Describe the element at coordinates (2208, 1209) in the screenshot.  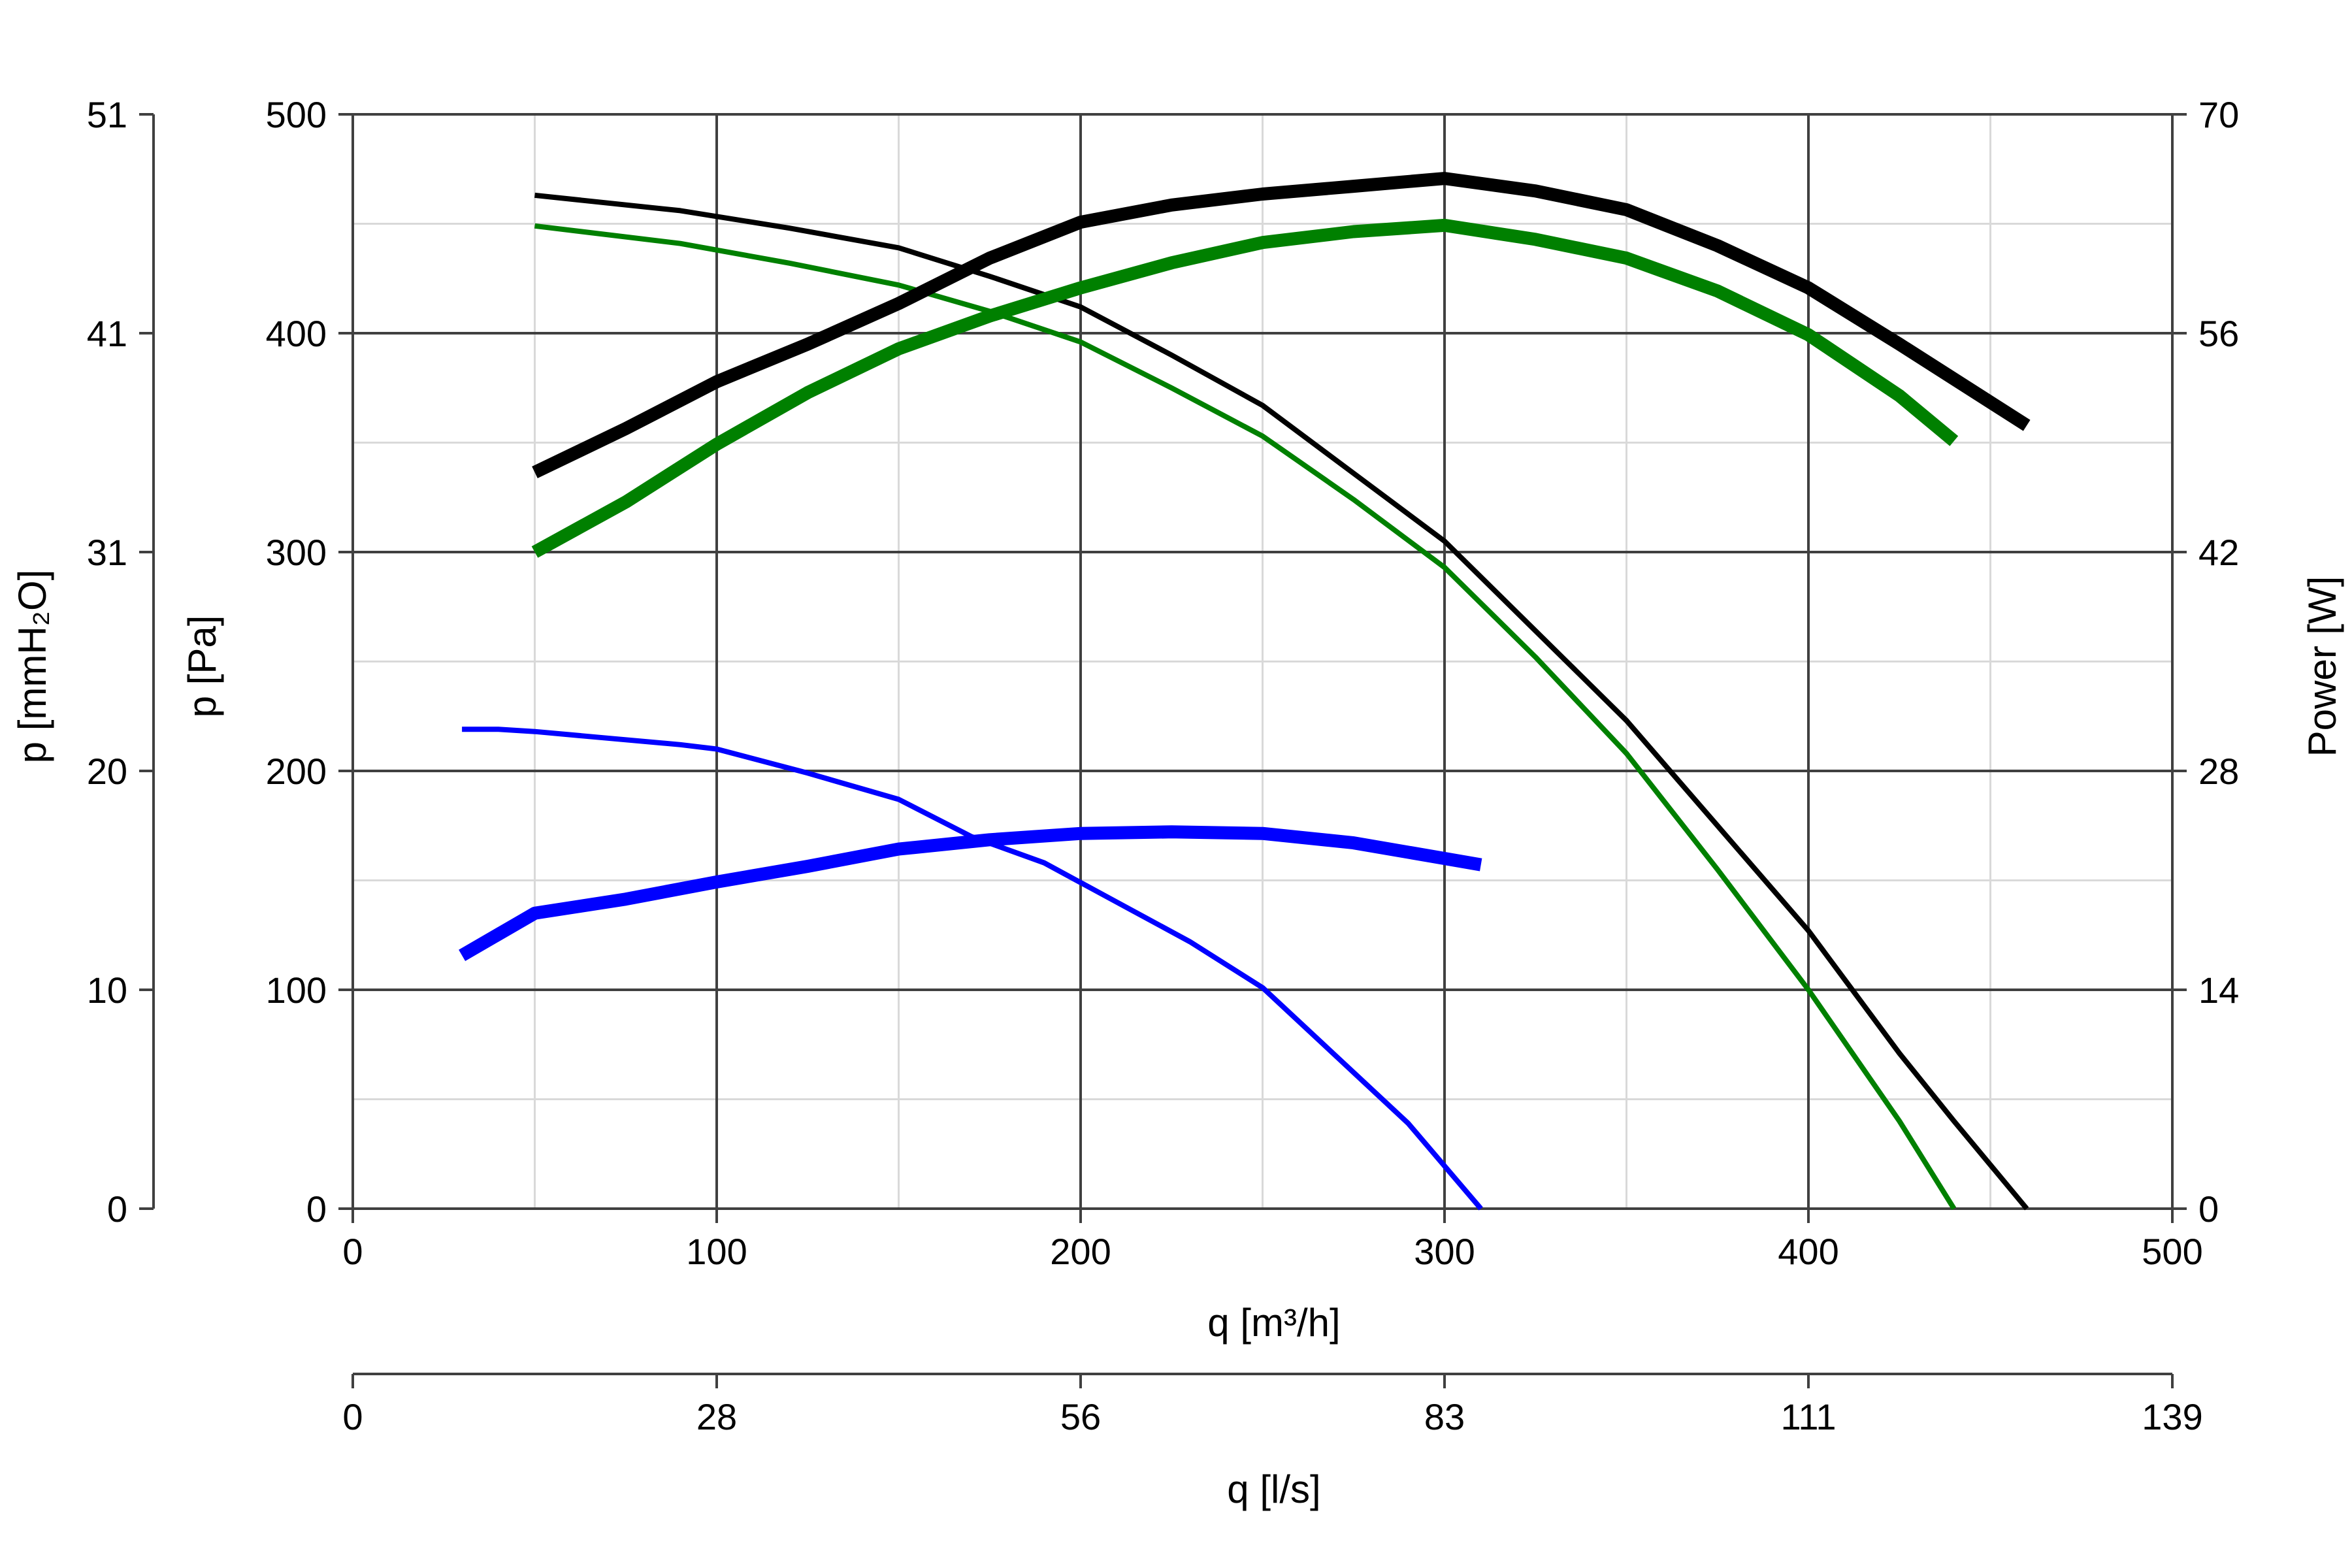
I see `y-right-tick-label: 0` at that location.